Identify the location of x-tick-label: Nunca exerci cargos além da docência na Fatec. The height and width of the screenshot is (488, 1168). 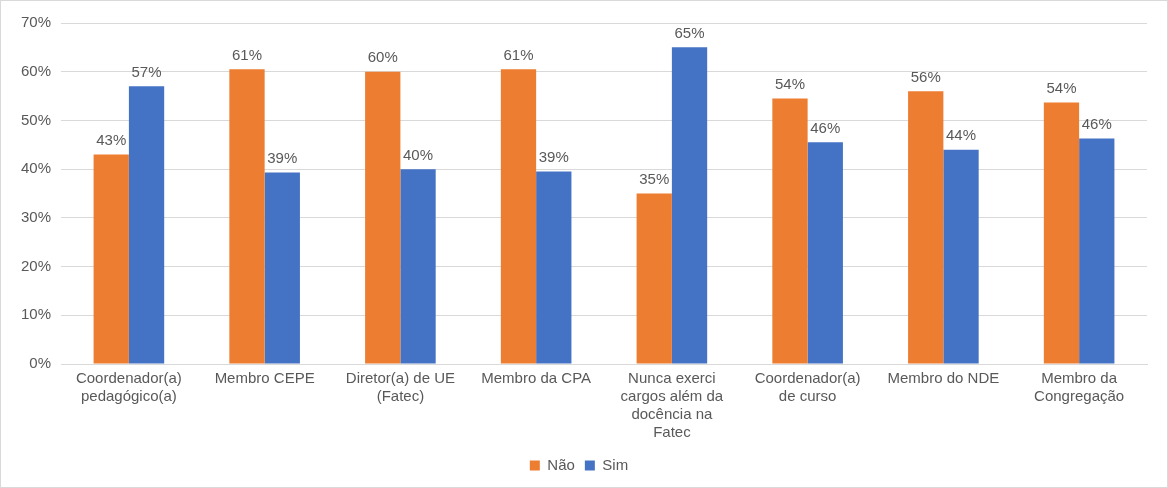
(672, 405).